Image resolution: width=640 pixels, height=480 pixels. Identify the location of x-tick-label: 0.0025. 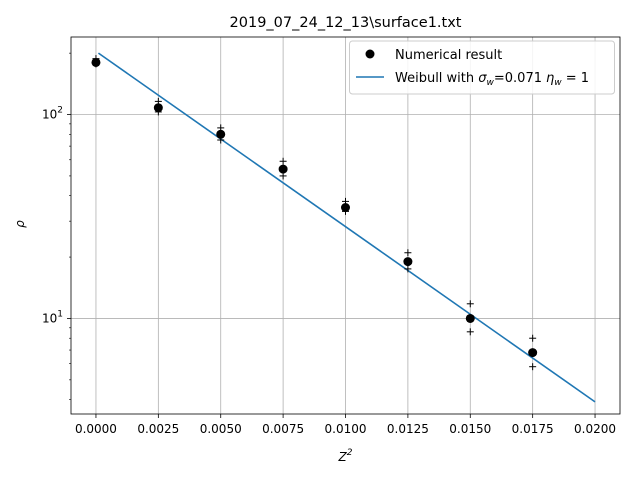
(158, 429).